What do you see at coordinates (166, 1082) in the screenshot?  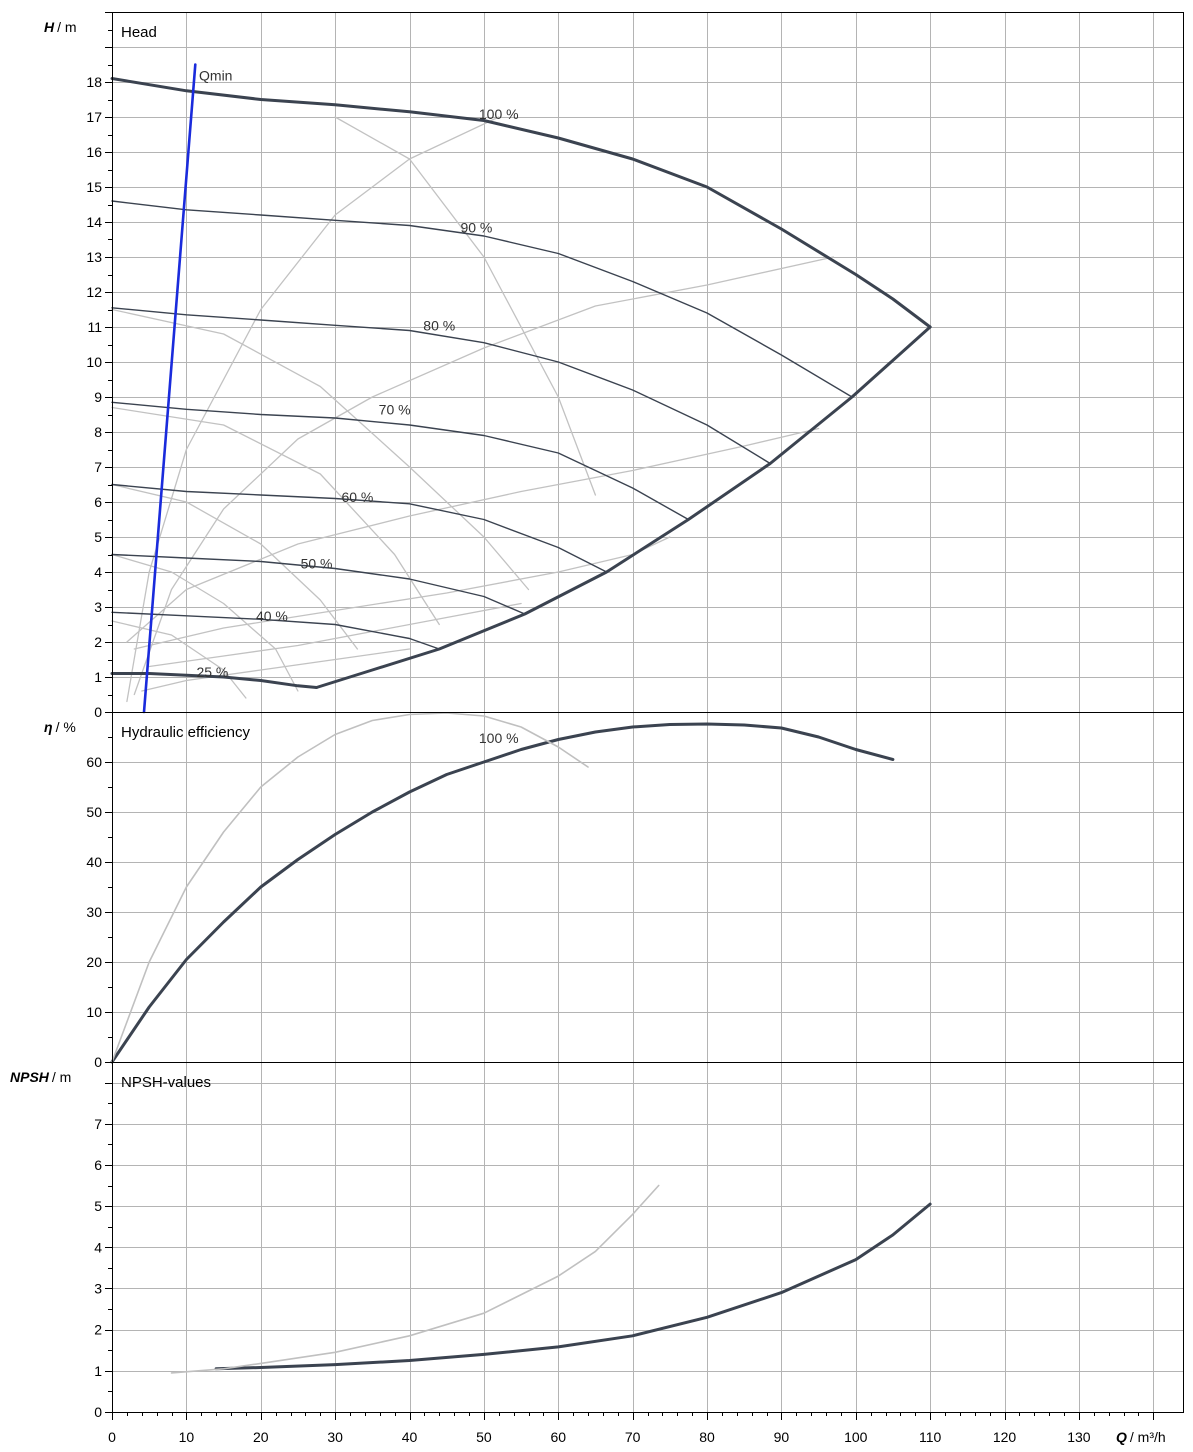 I see `panel-title: NPSH-values` at bounding box center [166, 1082].